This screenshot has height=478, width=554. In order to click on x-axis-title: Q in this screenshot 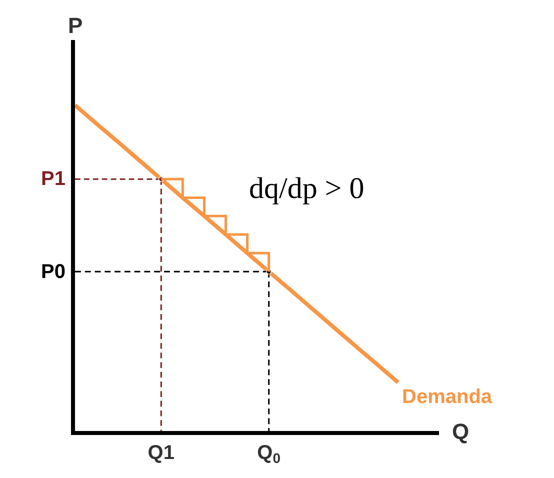, I will do `click(461, 431)`.